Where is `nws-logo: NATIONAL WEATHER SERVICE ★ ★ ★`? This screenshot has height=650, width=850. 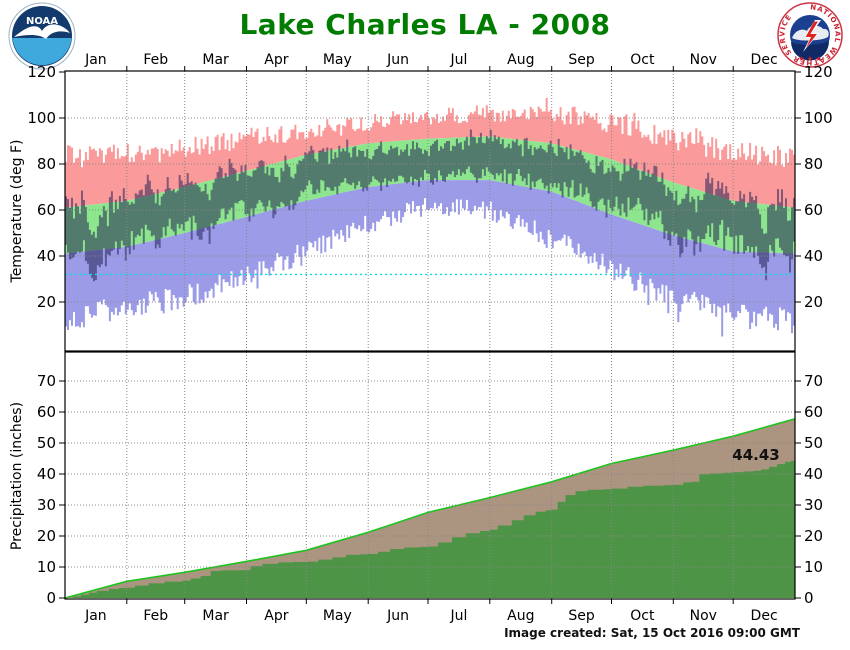 nws-logo: NATIONAL WEATHER SERVICE ★ ★ ★ is located at coordinates (810, 35).